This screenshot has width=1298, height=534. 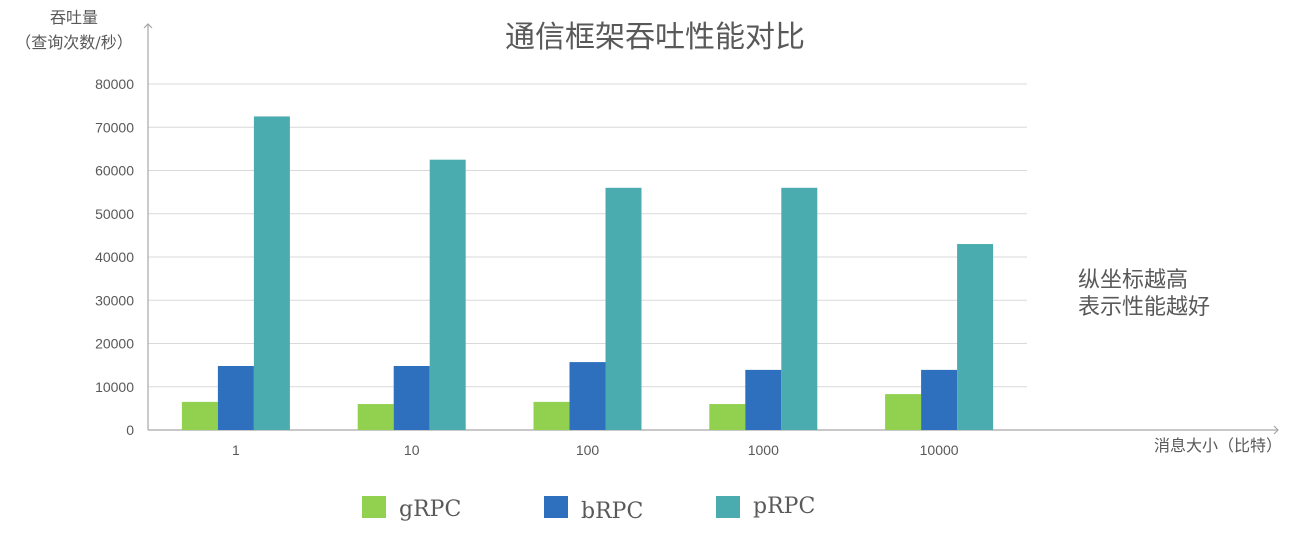 I want to click on x-tick-label: 10, so click(x=412, y=450).